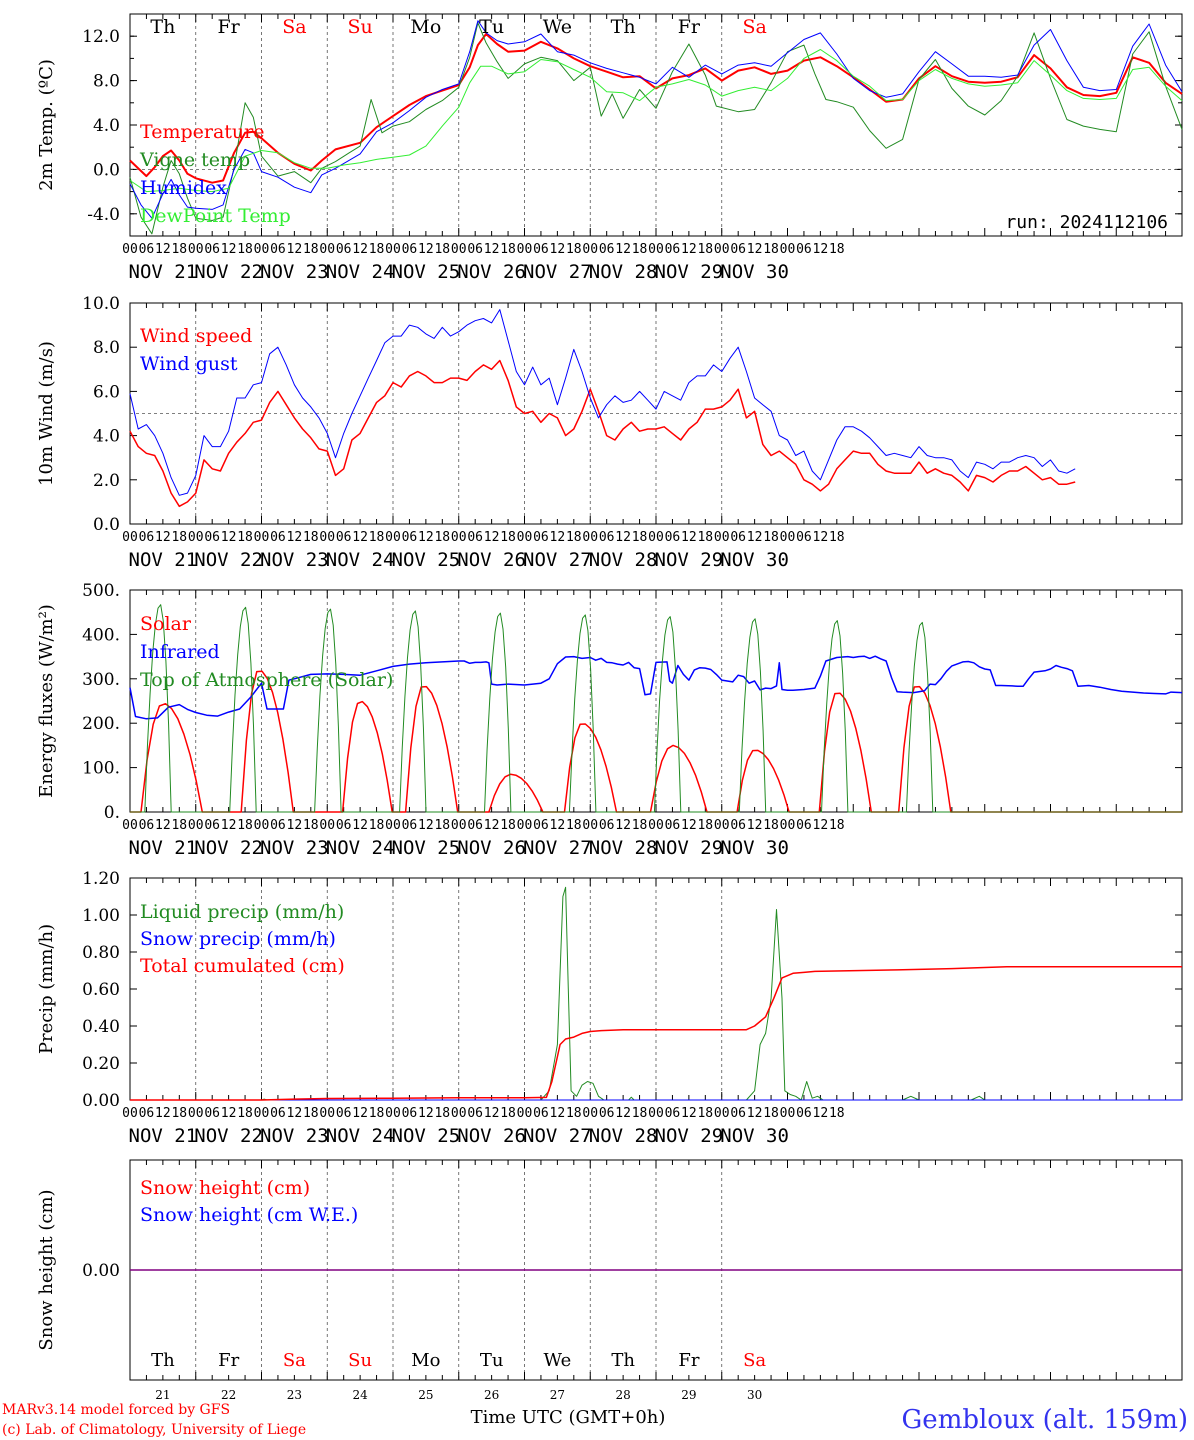 This screenshot has height=1440, width=1194. I want to click on y-tick-label: 10.0, so click(101, 304).